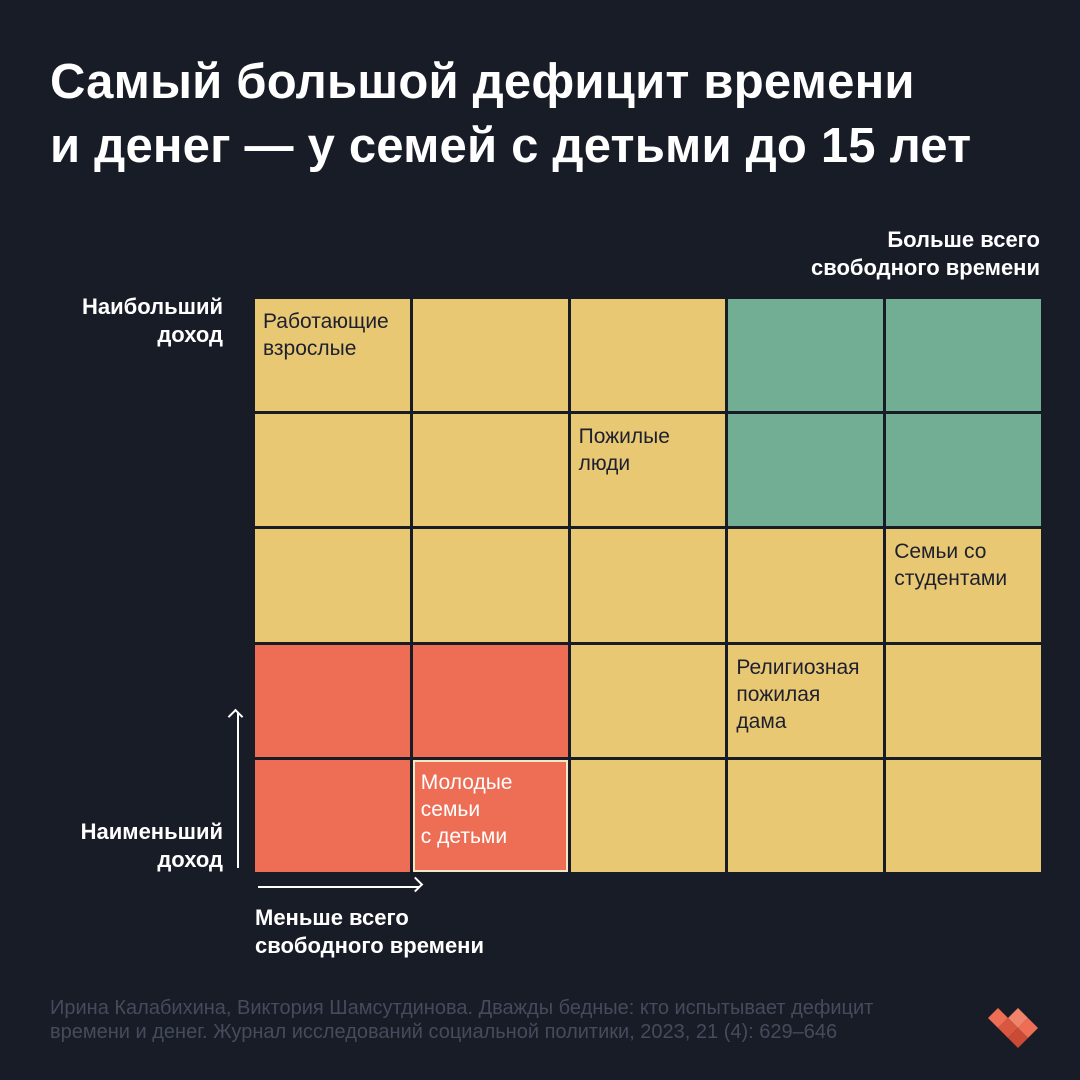 This screenshot has width=1080, height=1080. Describe the element at coordinates (466, 782) in the screenshot. I see `cell-label-line: Молодые` at that location.